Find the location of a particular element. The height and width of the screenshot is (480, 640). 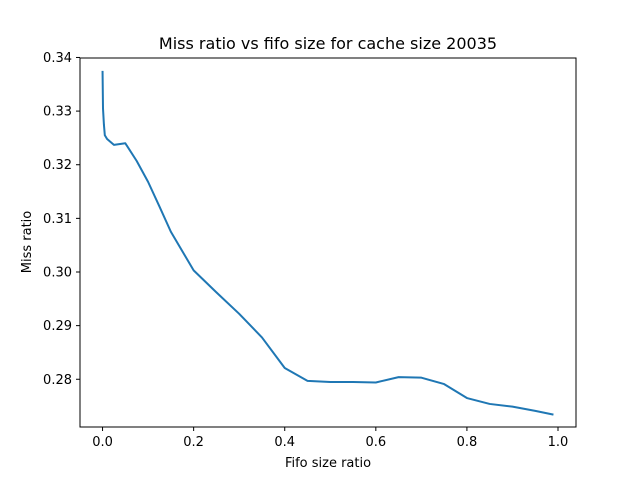

y-tick-label: 0.33 is located at coordinates (57, 112).